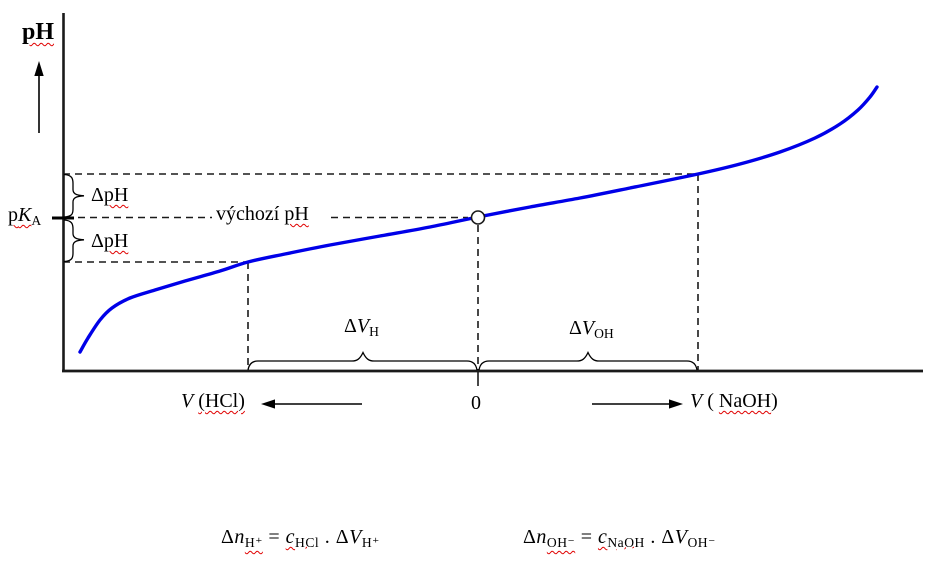  I want to click on eq-left-equals: =, so click(274, 537).